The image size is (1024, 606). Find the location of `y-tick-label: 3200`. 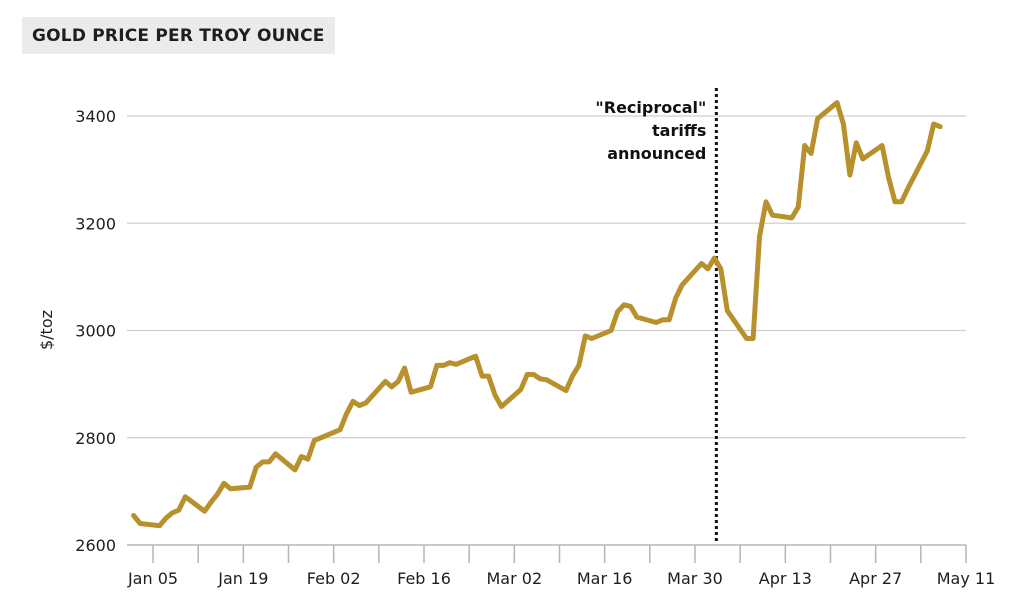

y-tick-label: 3200 is located at coordinates (95, 223).